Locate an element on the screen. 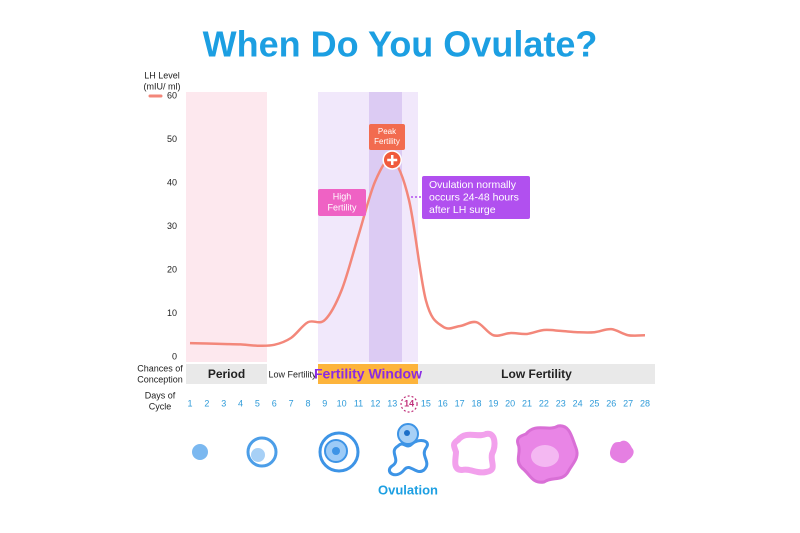 Image resolution: width=800 pixels, height=533 pixels. x-tick-label: 27 is located at coordinates (628, 403).